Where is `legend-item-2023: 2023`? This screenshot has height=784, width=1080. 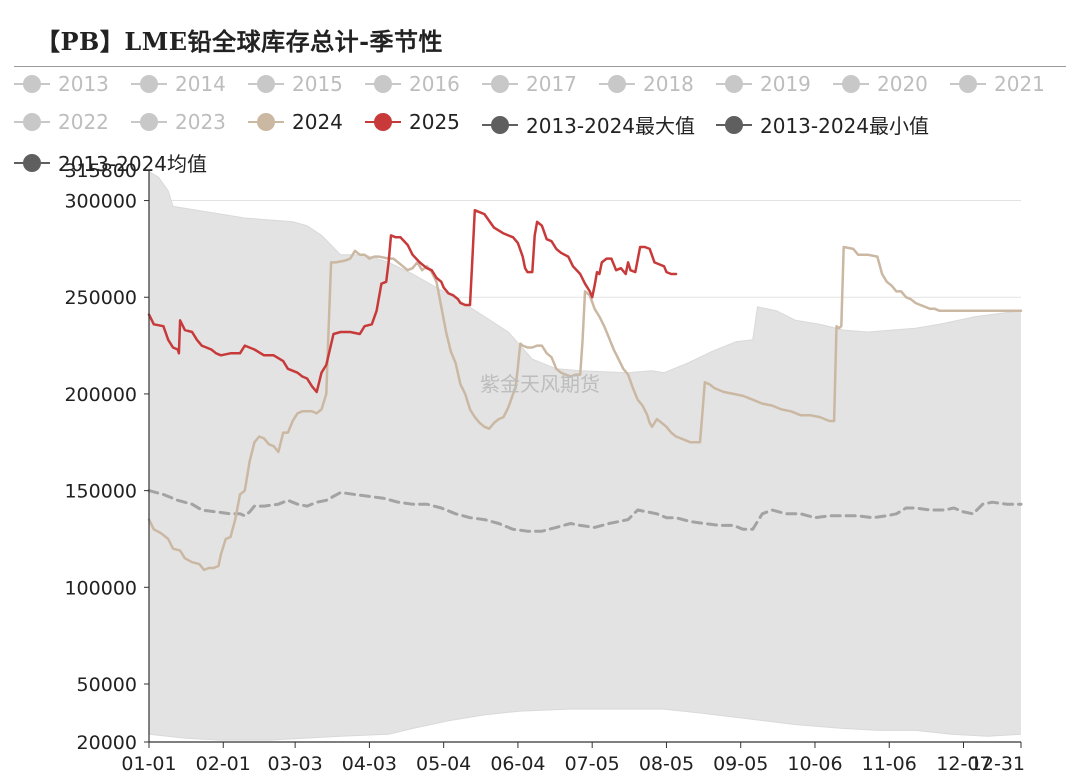 legend-item-2023: 2023 is located at coordinates (178, 122).